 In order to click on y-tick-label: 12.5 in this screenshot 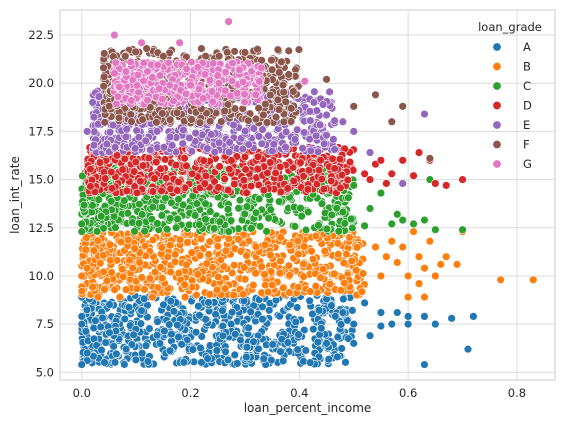, I will do `click(41, 228)`.